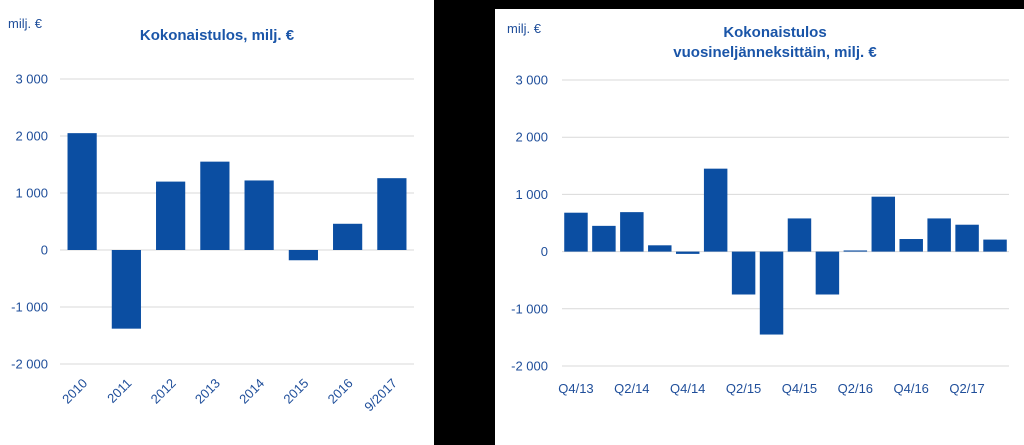 Image resolution: width=1024 pixels, height=445 pixels. I want to click on left-y-tick-label: 1 000, so click(31, 193).